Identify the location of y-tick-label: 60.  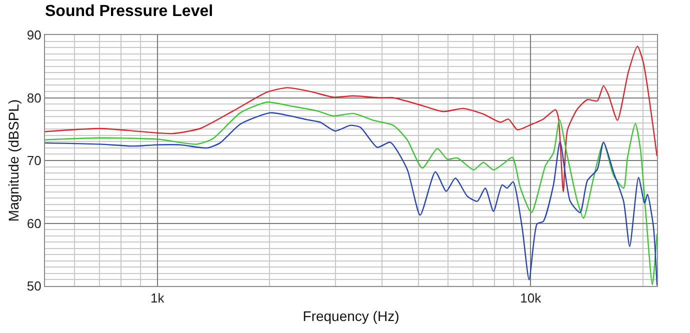
(34, 223).